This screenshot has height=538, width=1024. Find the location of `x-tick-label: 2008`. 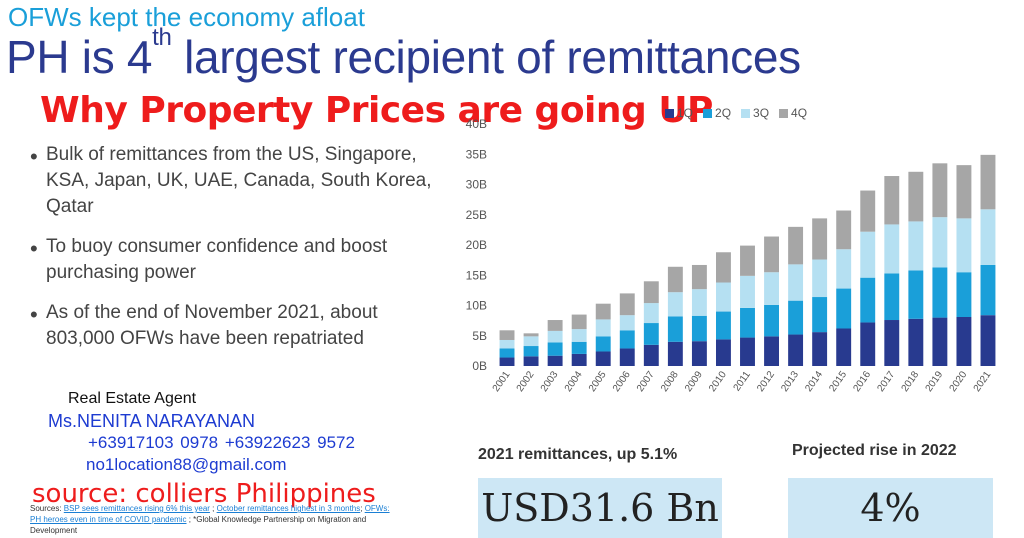

x-tick-label: 2008 is located at coordinates (670, 381).